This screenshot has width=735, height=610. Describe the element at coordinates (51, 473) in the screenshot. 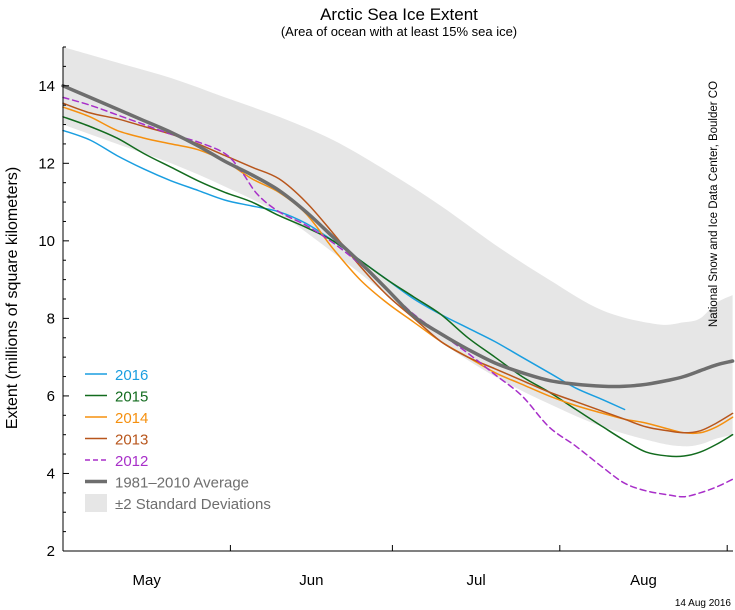

I see `y-tick-label: 4` at that location.